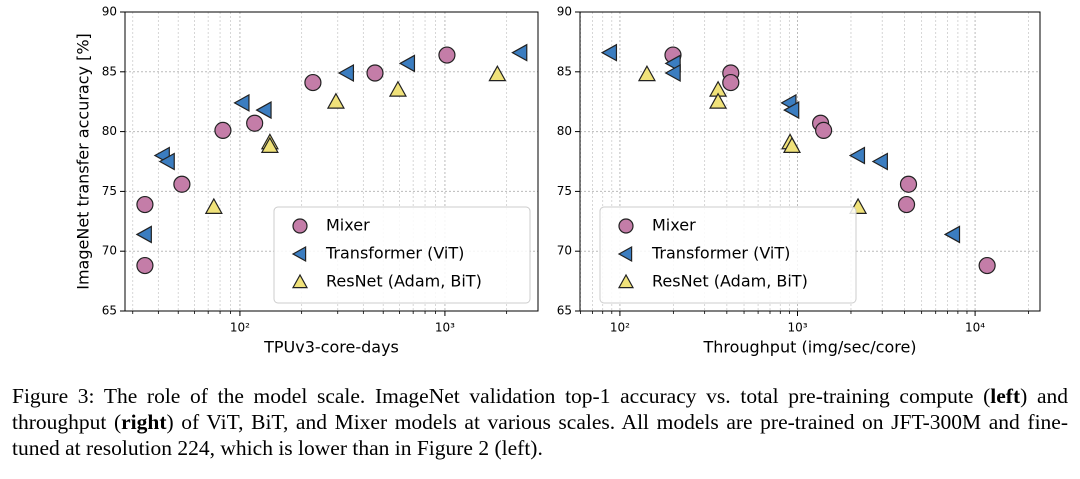 The width and height of the screenshot is (1080, 479). What do you see at coordinates (144, 422) in the screenshot?
I see `caption-bold: right` at bounding box center [144, 422].